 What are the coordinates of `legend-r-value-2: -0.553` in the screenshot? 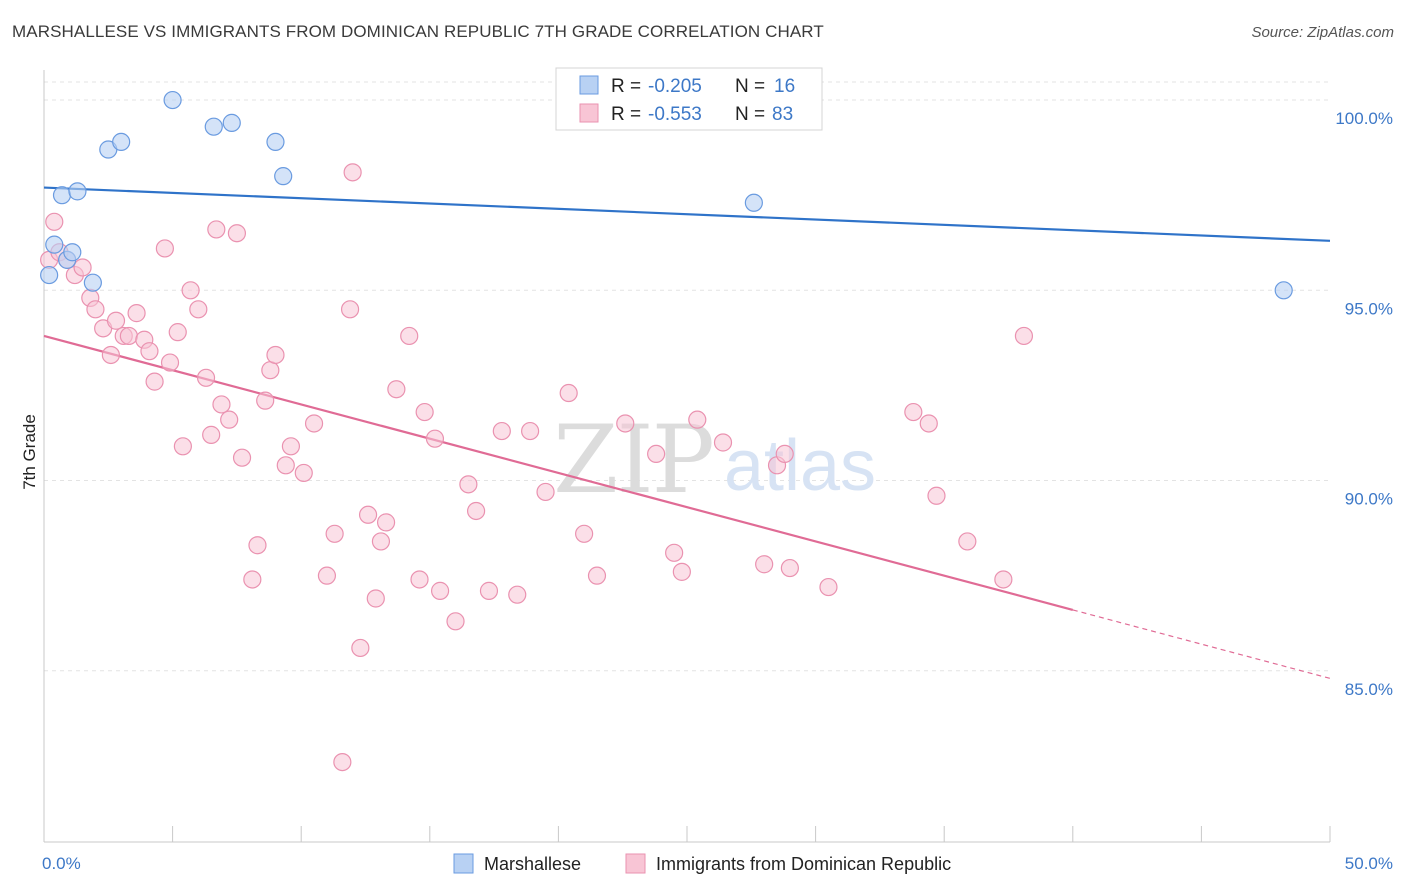 It's located at (675, 114).